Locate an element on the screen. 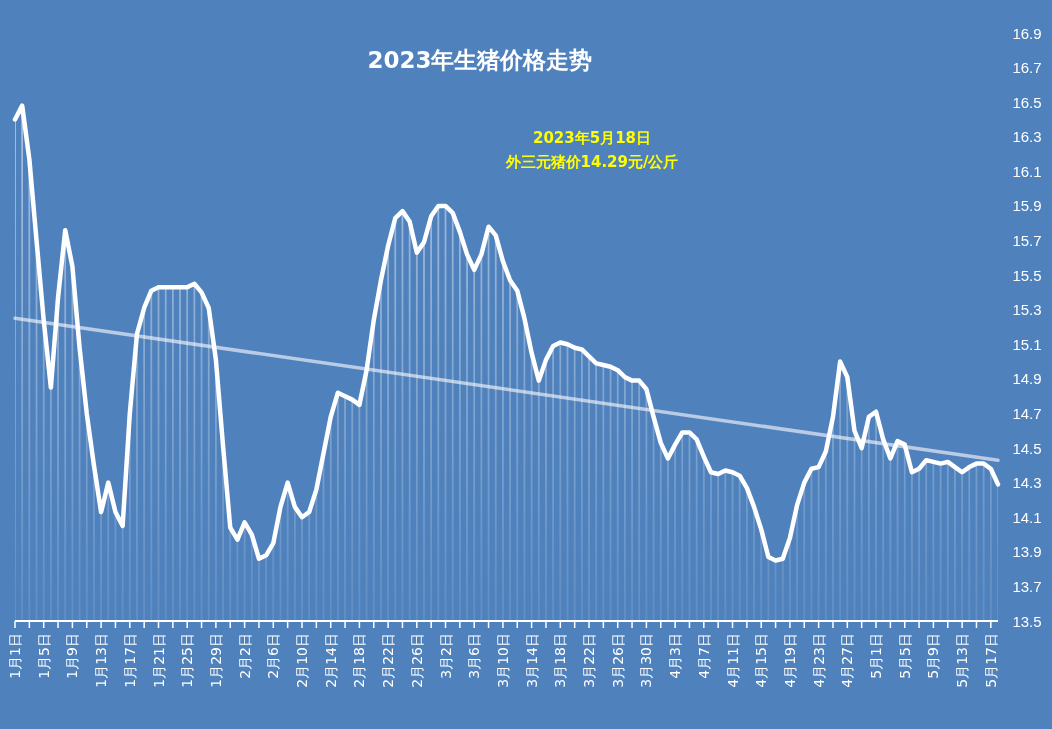  x-tick-label: 2月2日 is located at coordinates (244, 656).